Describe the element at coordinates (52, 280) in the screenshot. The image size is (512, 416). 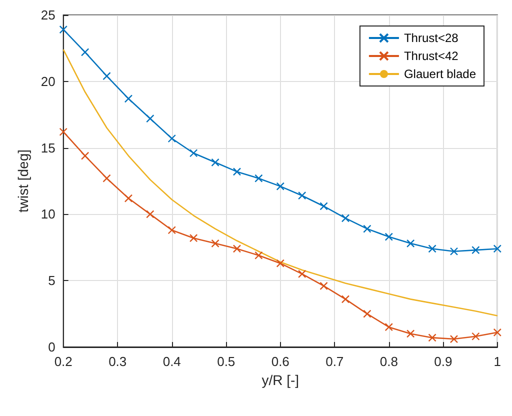
I see `y-tick-label: 5` at that location.